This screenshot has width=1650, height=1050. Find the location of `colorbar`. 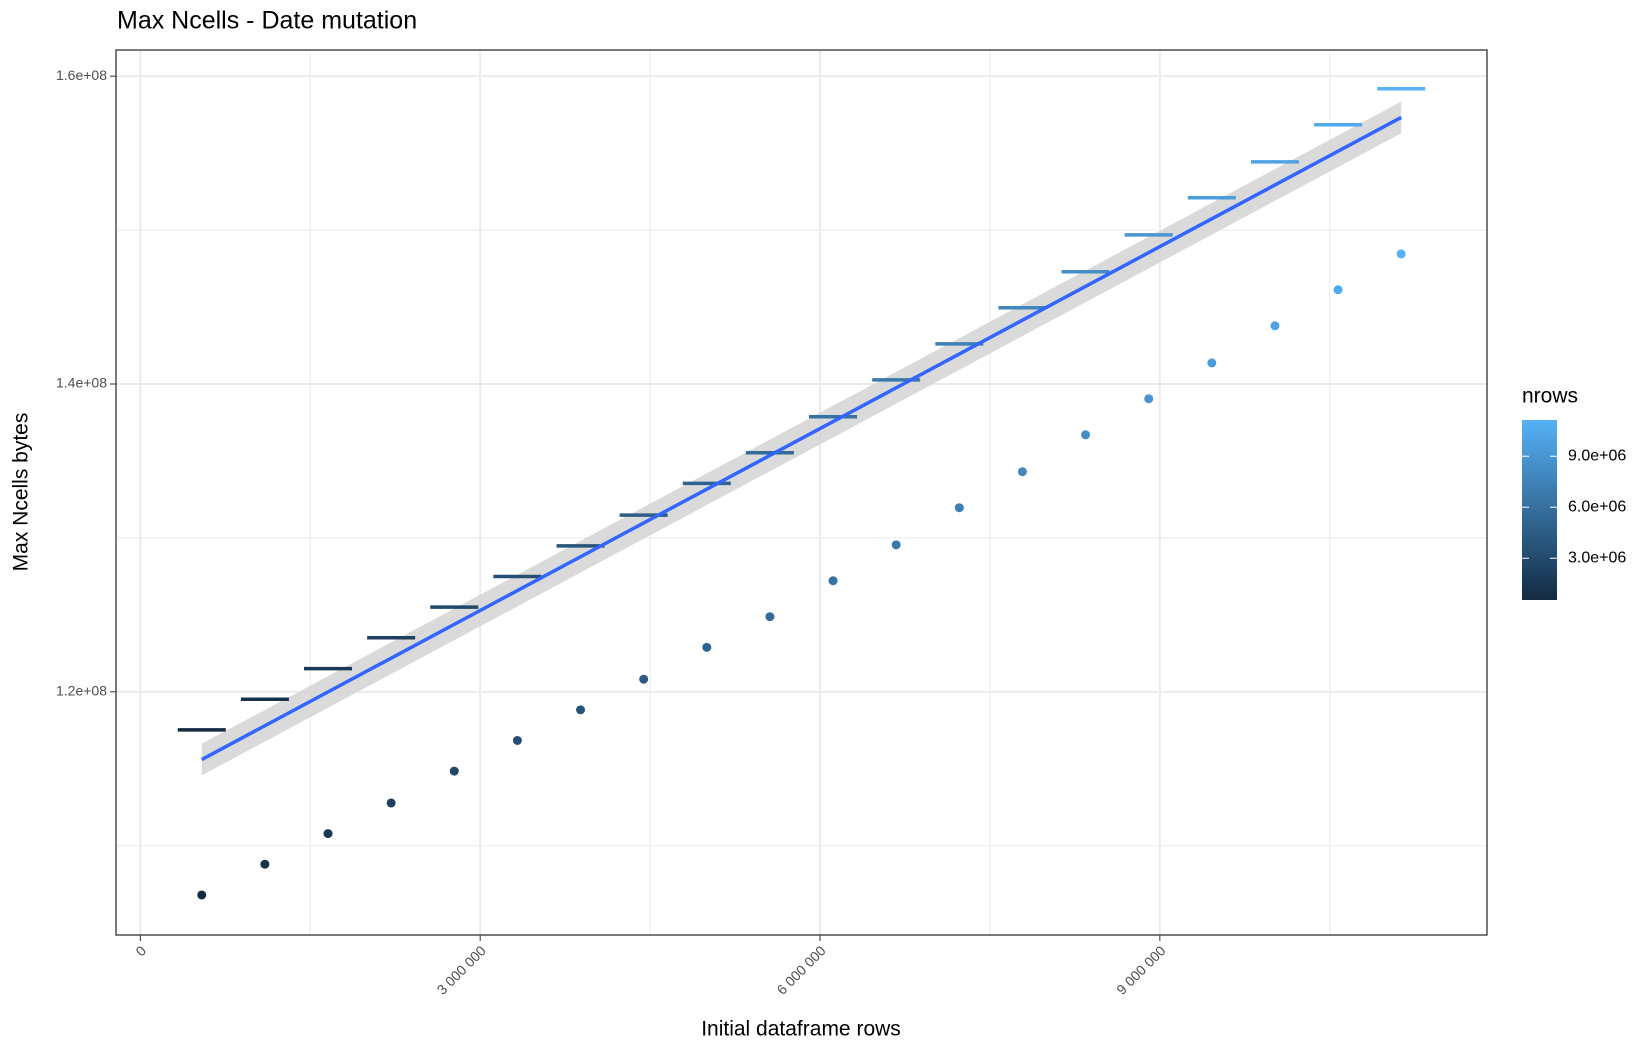

colorbar is located at coordinates (1539, 510).